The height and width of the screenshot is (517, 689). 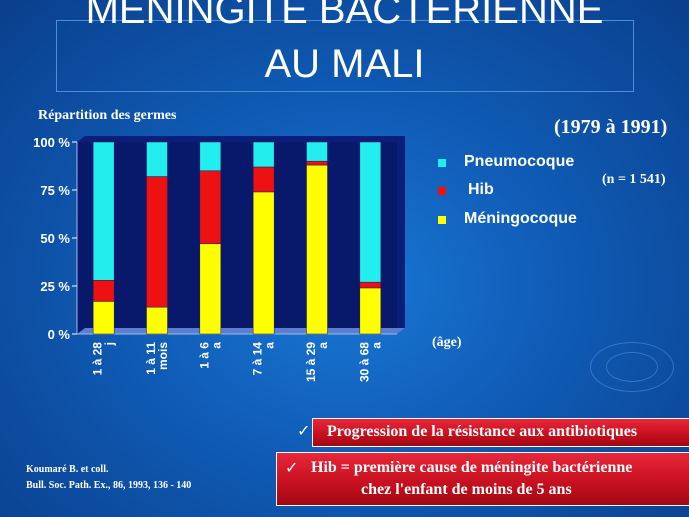 What do you see at coordinates (520, 218) in the screenshot?
I see `legend-label-meningocoque: Méningocoque` at bounding box center [520, 218].